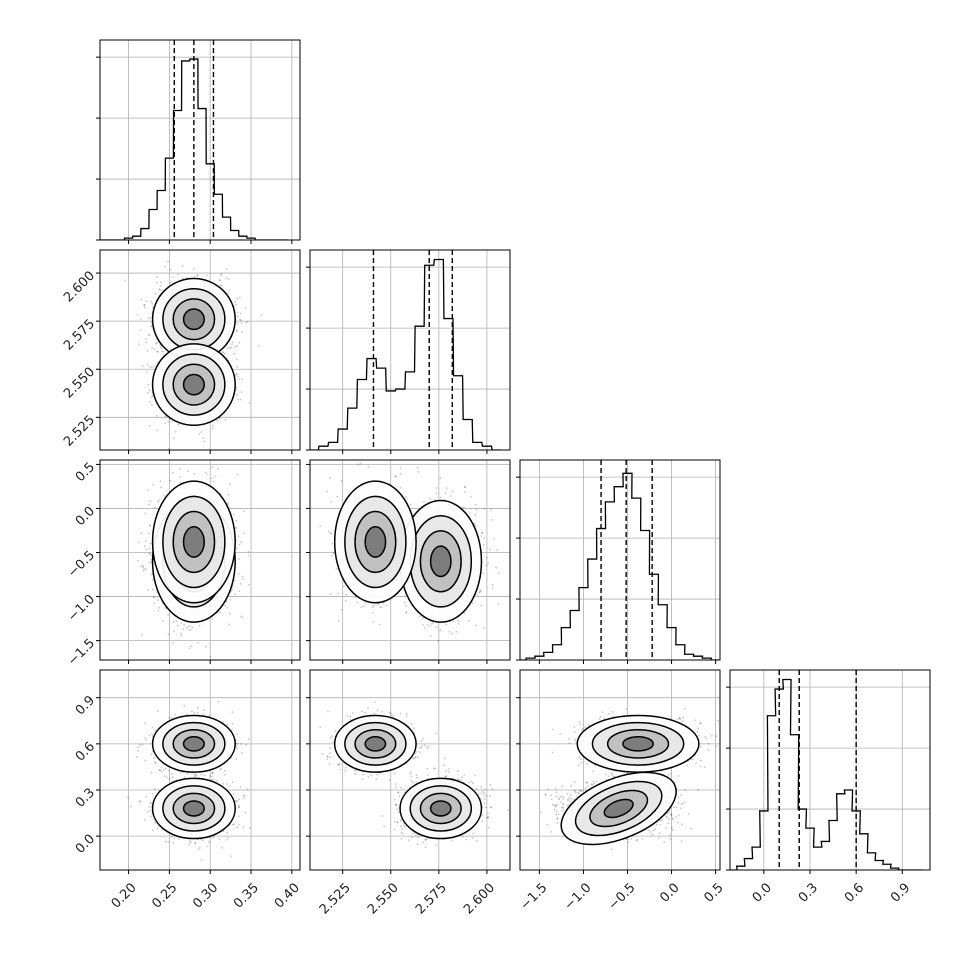  I want to click on ticks, so click(397, 360).